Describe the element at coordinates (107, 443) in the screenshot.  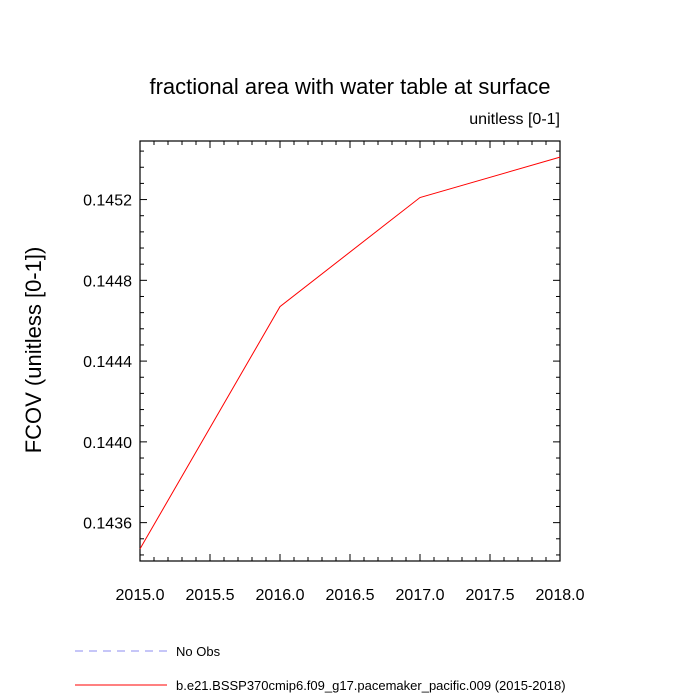
I see `y-tick-label: 0.1440` at that location.